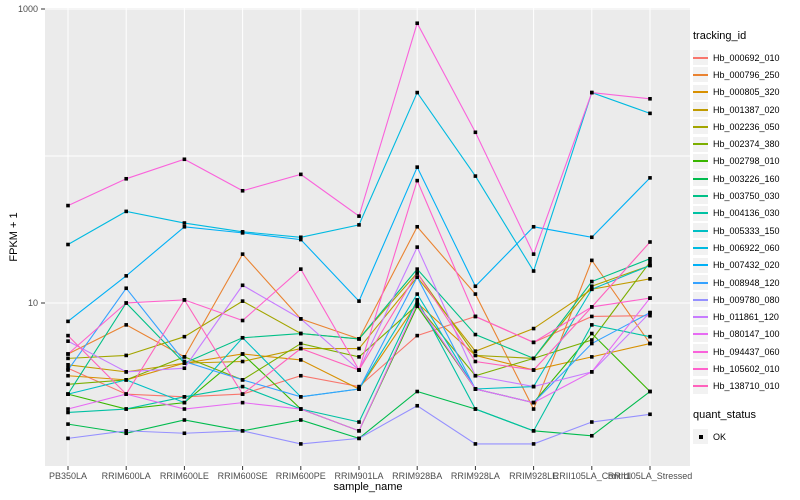 Image resolution: width=800 pixels, height=500 pixels. I want to click on legend-item-Hb_000692_010: Hb_000692_010, so click(736, 57).